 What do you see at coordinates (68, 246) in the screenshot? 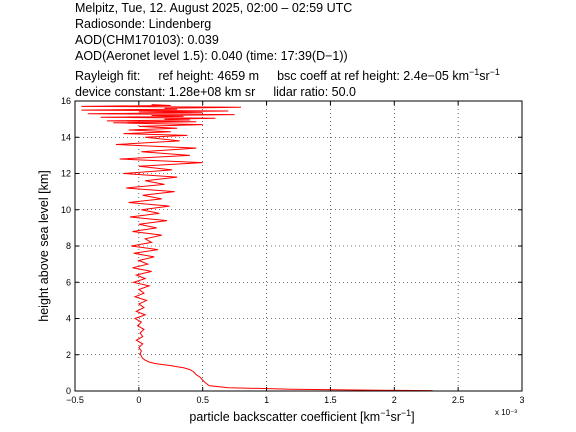
I see `y-tick-label: 8` at bounding box center [68, 246].